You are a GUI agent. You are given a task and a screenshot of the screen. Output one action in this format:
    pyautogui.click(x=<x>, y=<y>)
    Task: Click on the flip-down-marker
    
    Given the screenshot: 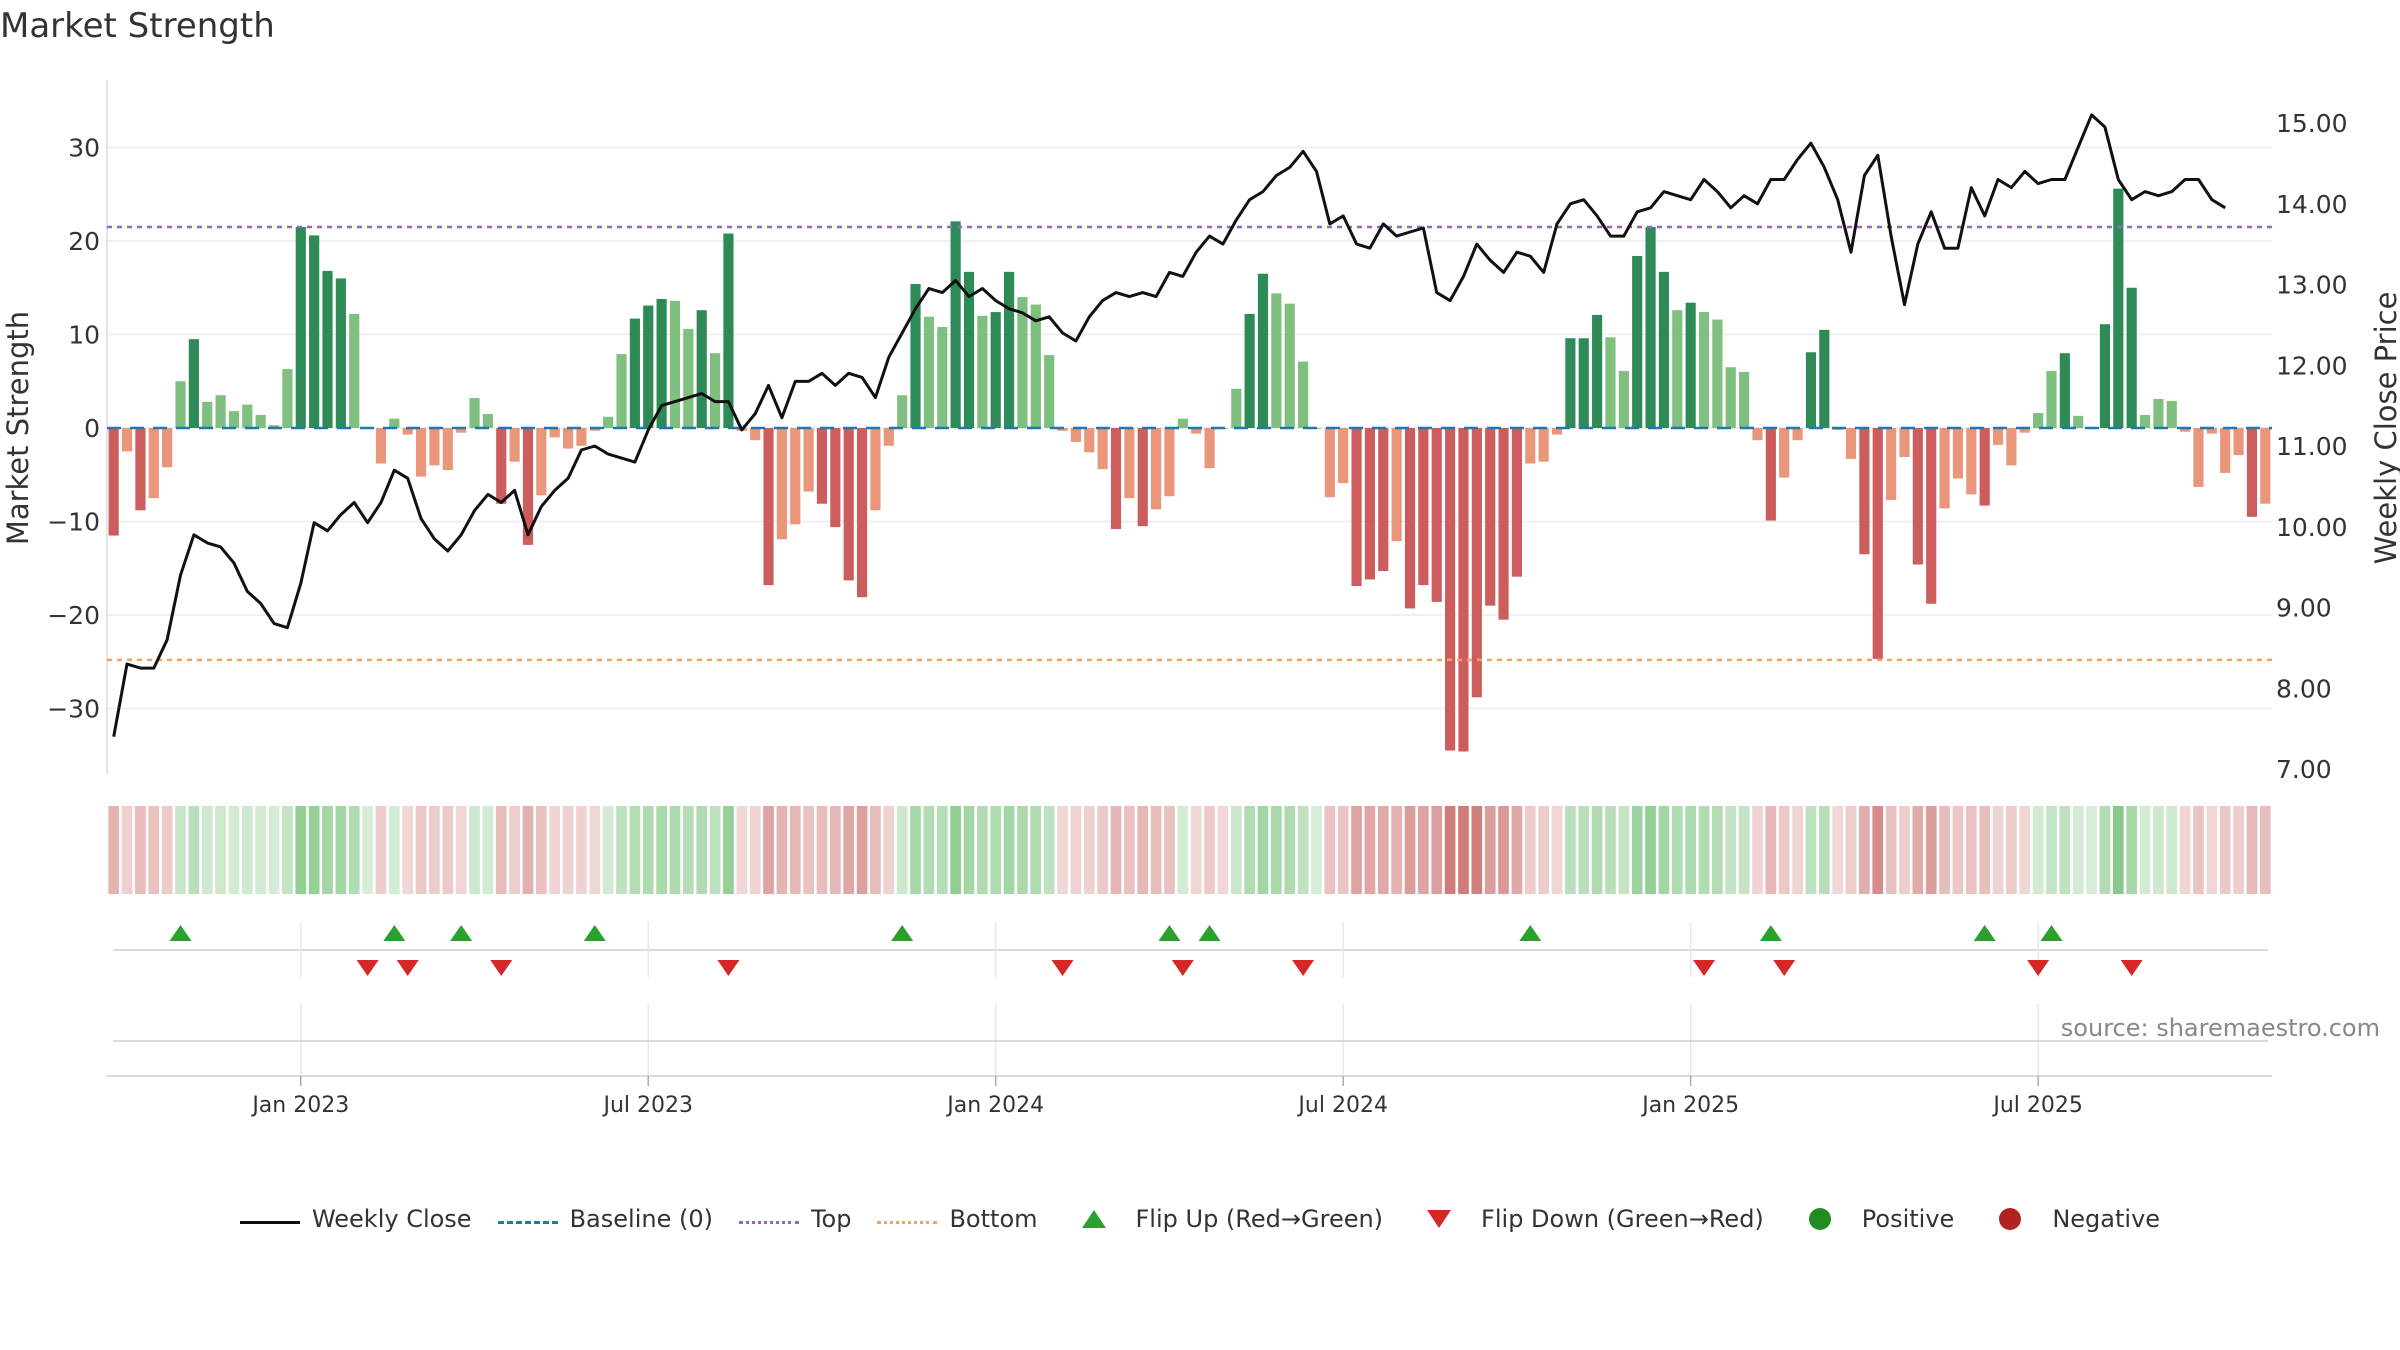 What is the action you would take?
    pyautogui.click(x=2131, y=968)
    